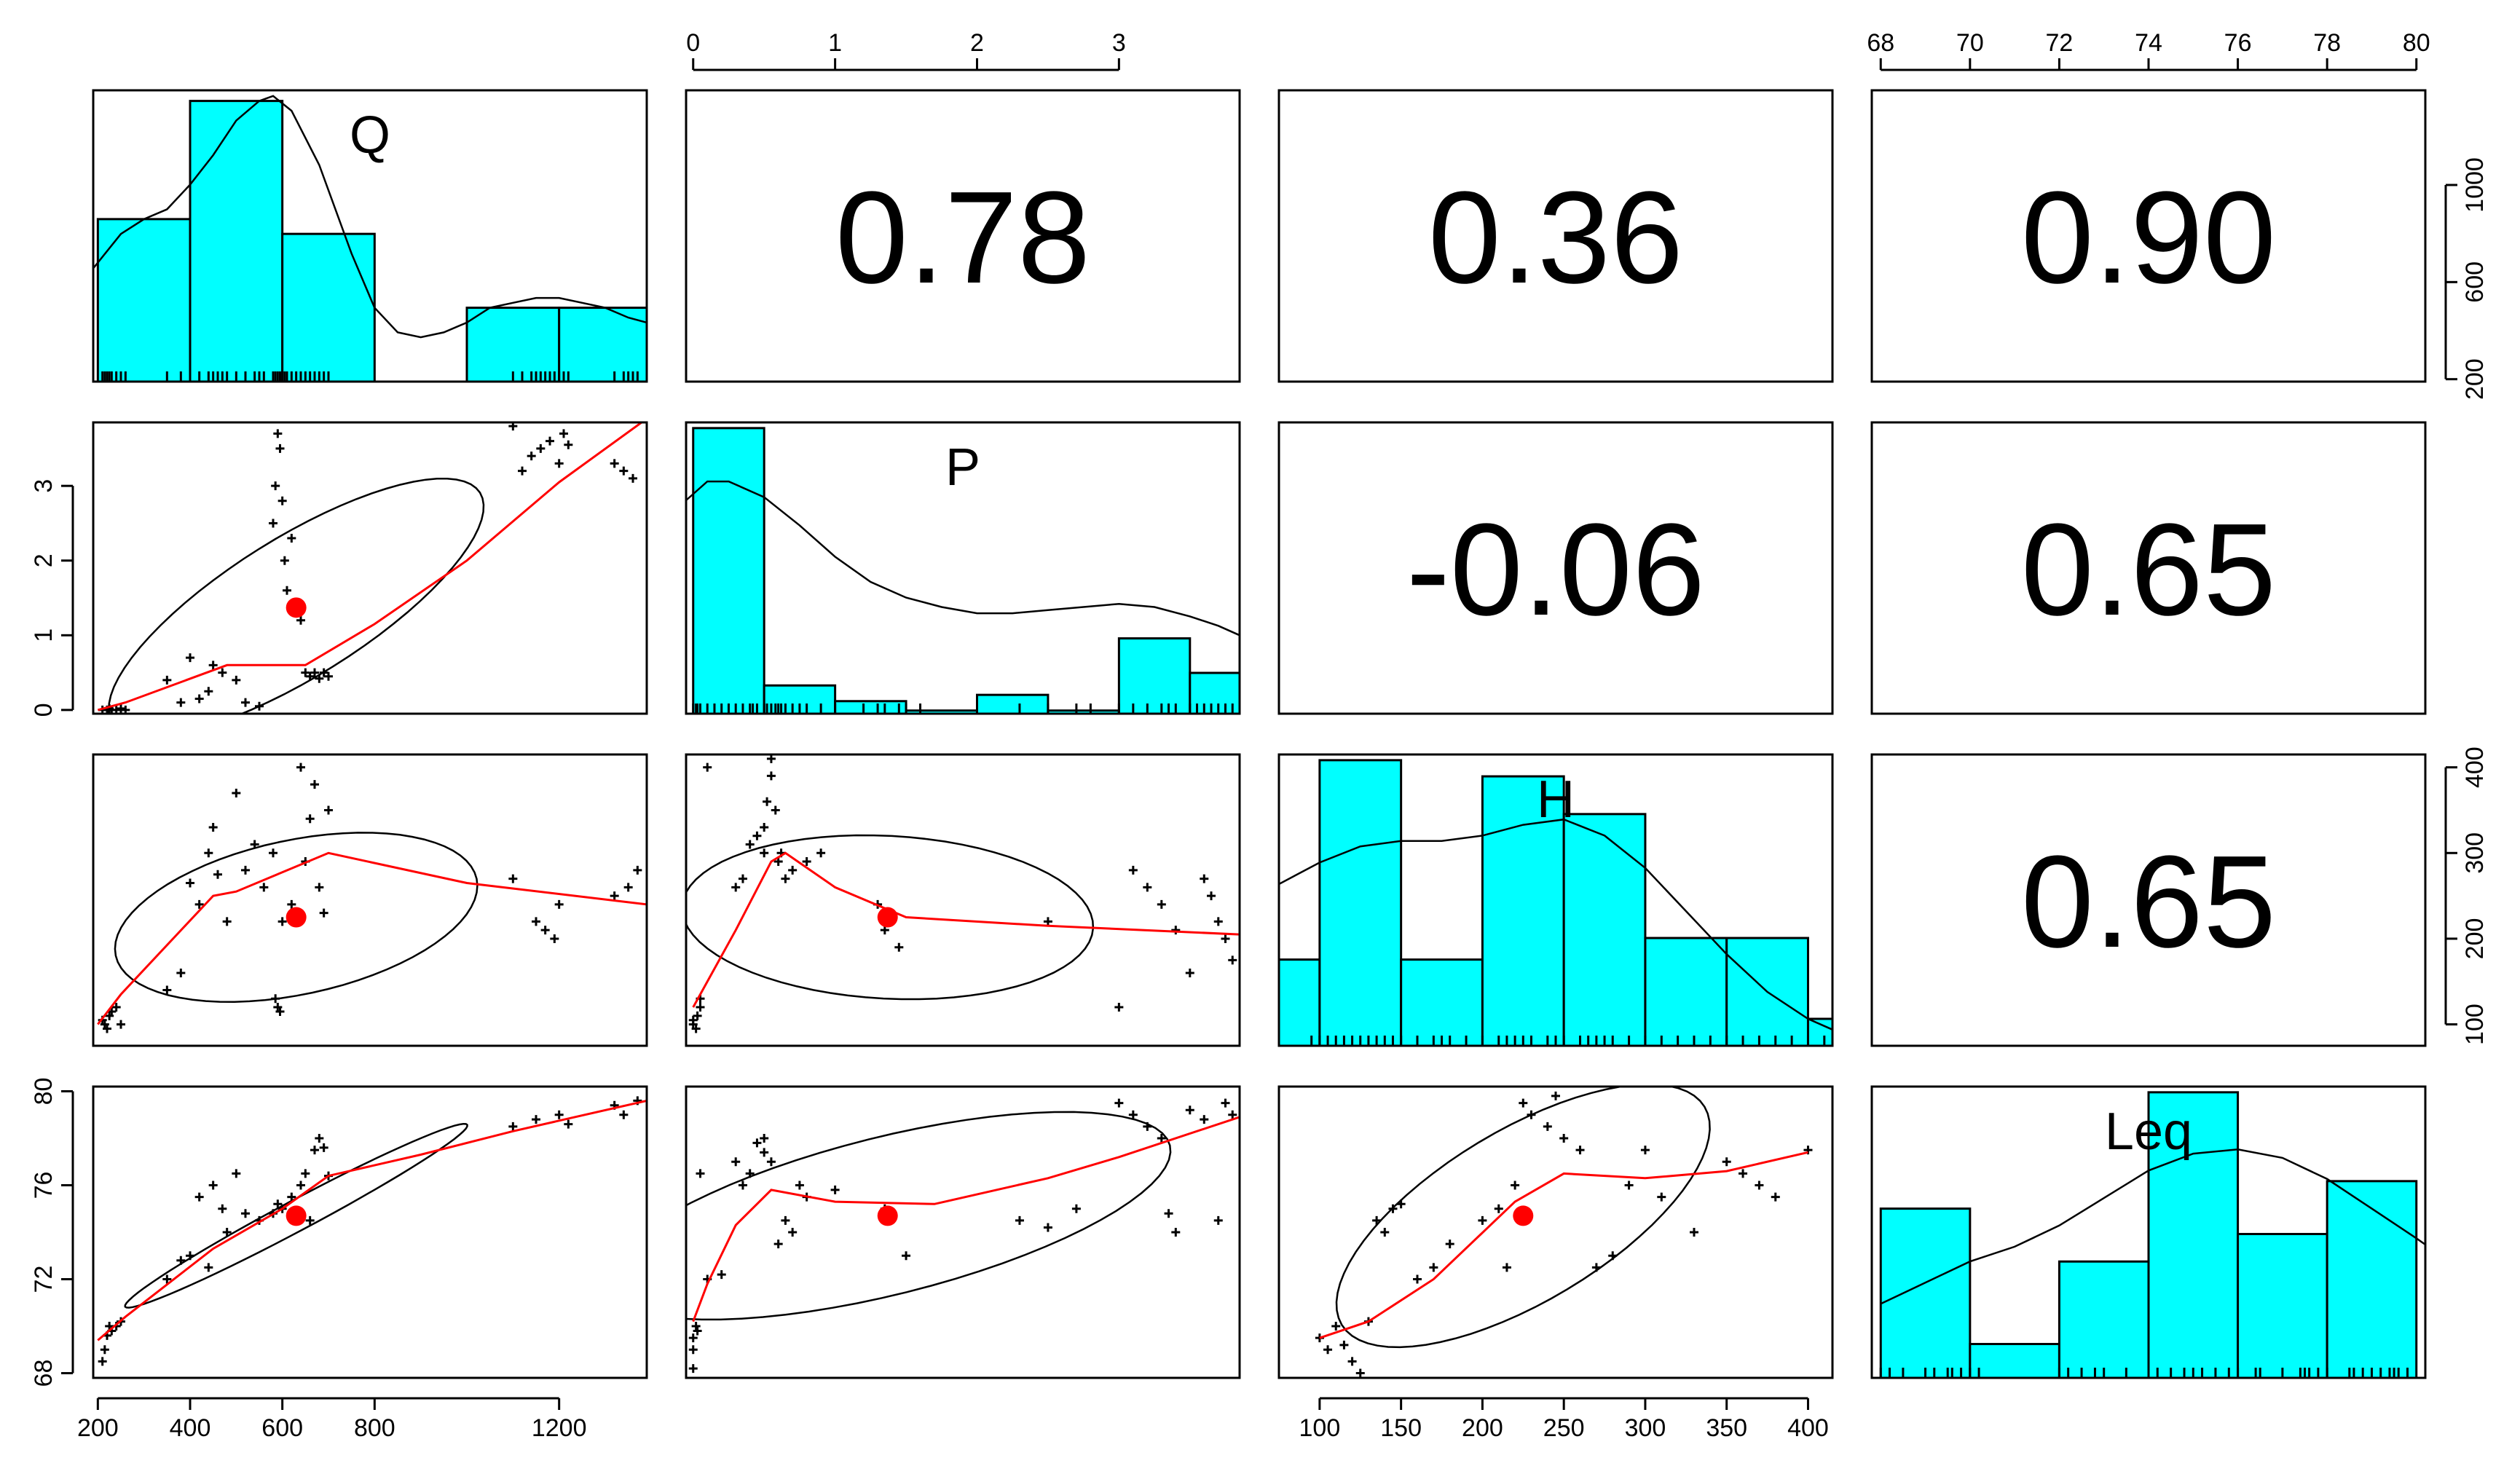  I want to click on tick-label-Q_right-0: 200, so click(2475, 379).